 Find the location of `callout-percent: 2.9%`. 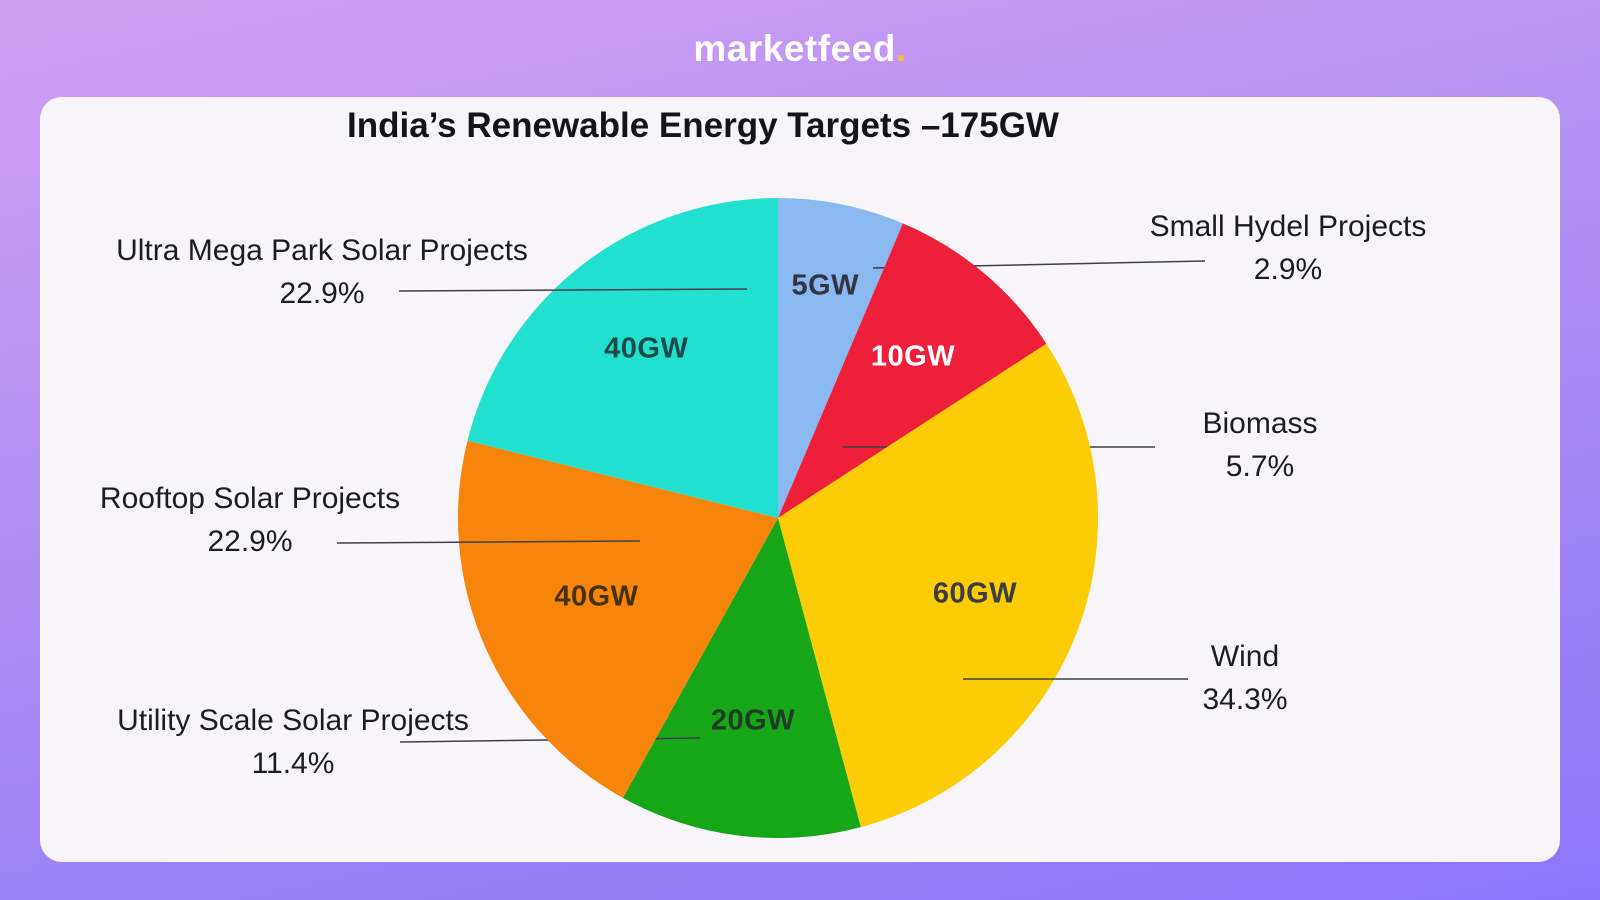

callout-percent: 2.9% is located at coordinates (1288, 269).